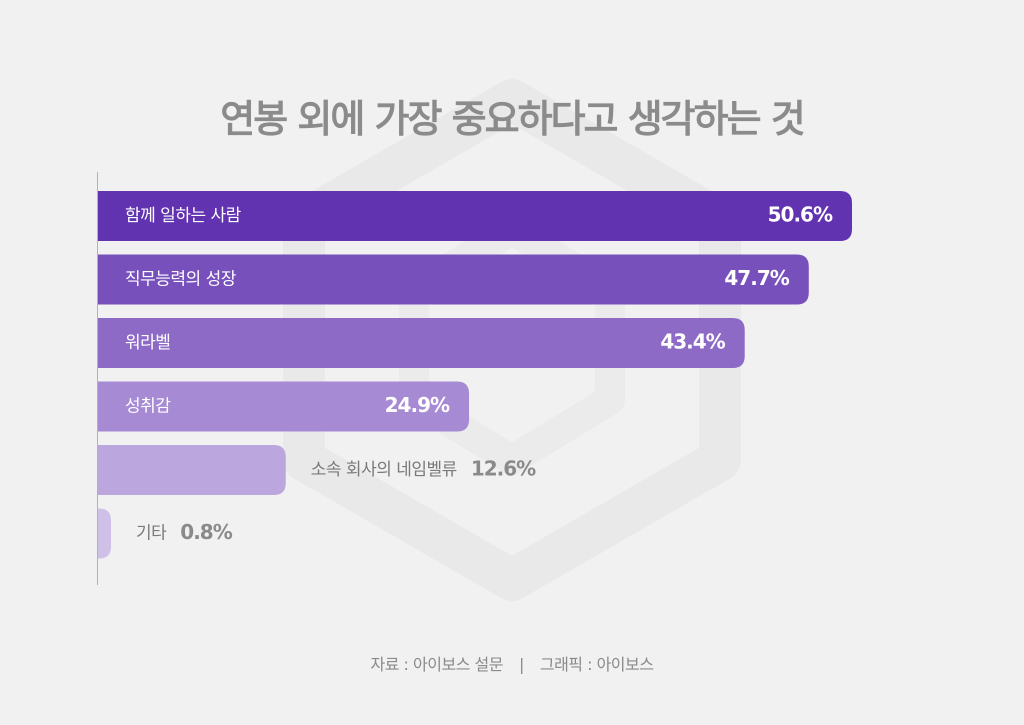  I want to click on value-label: 47.7%, so click(756, 278).